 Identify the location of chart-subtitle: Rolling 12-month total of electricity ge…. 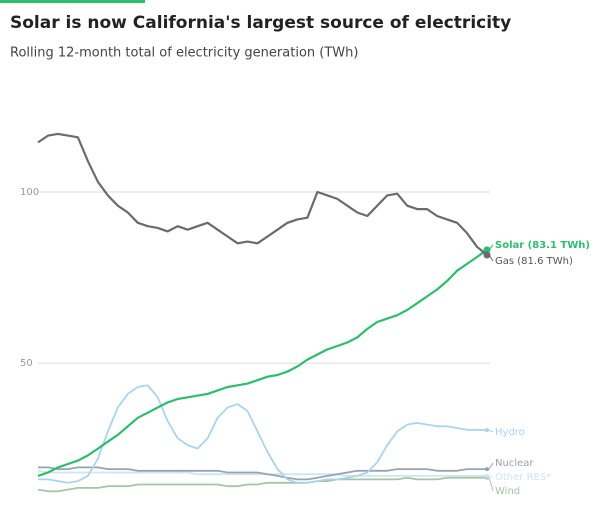
(184, 53).